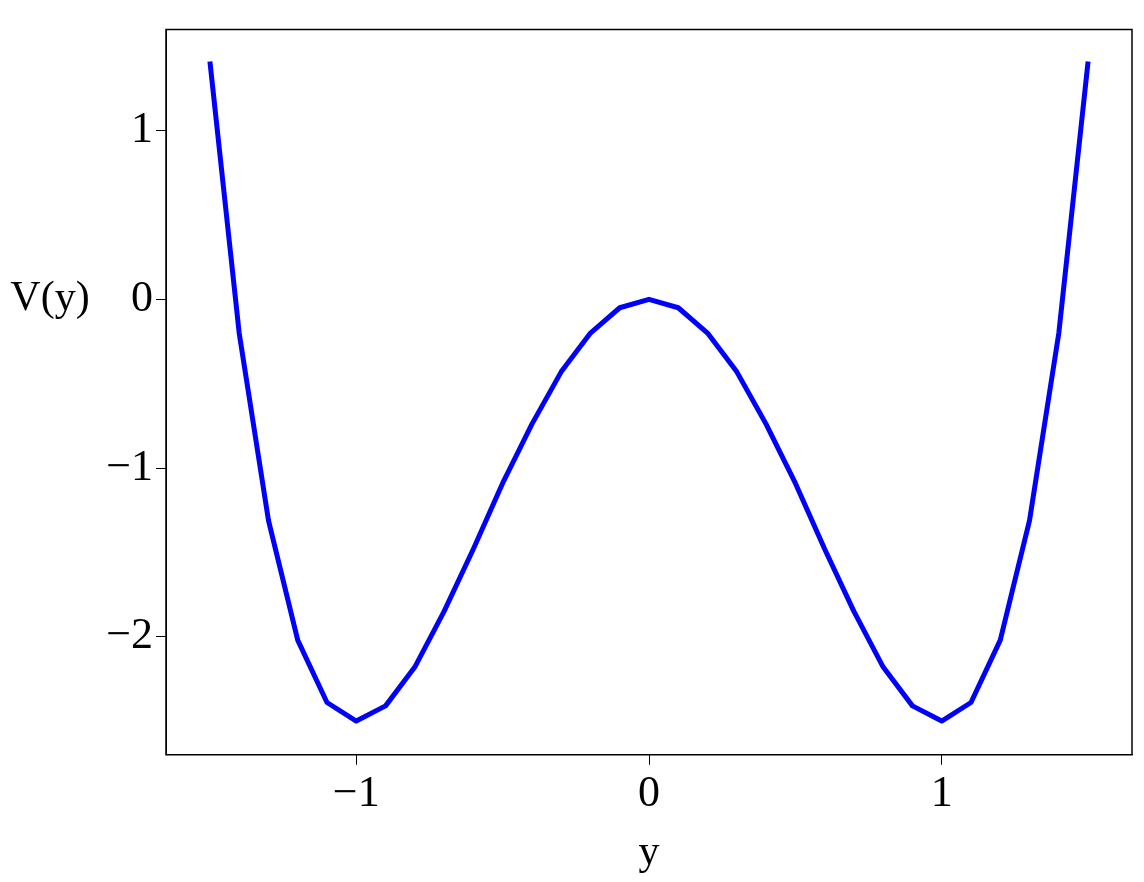 The width and height of the screenshot is (1144, 882). I want to click on y-tick-label: −2, so click(129, 634).